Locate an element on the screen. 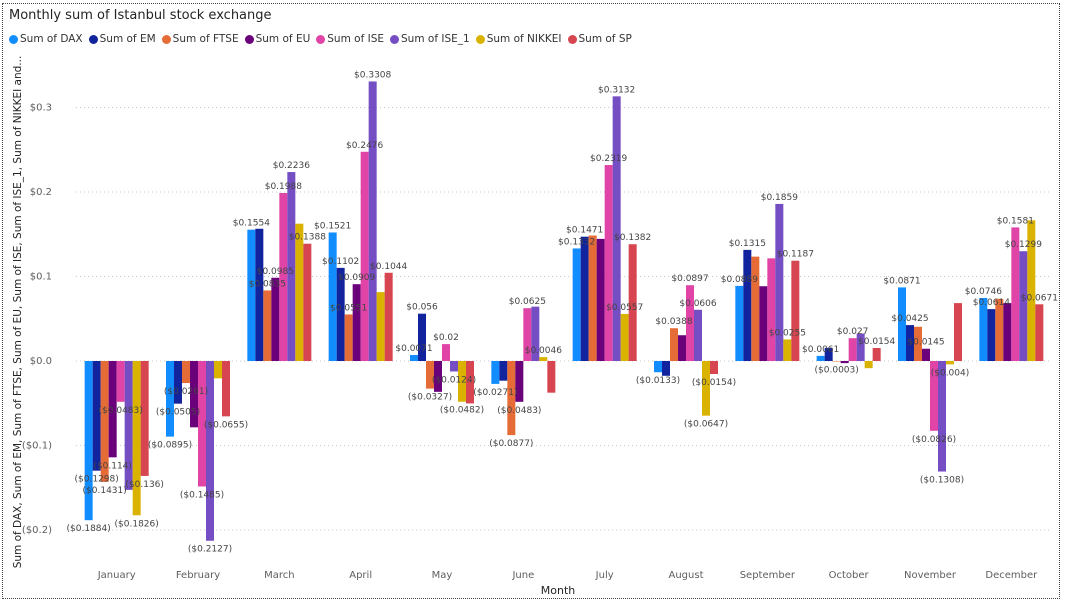  bar-april-sum-of-ftse is located at coordinates (348, 337).